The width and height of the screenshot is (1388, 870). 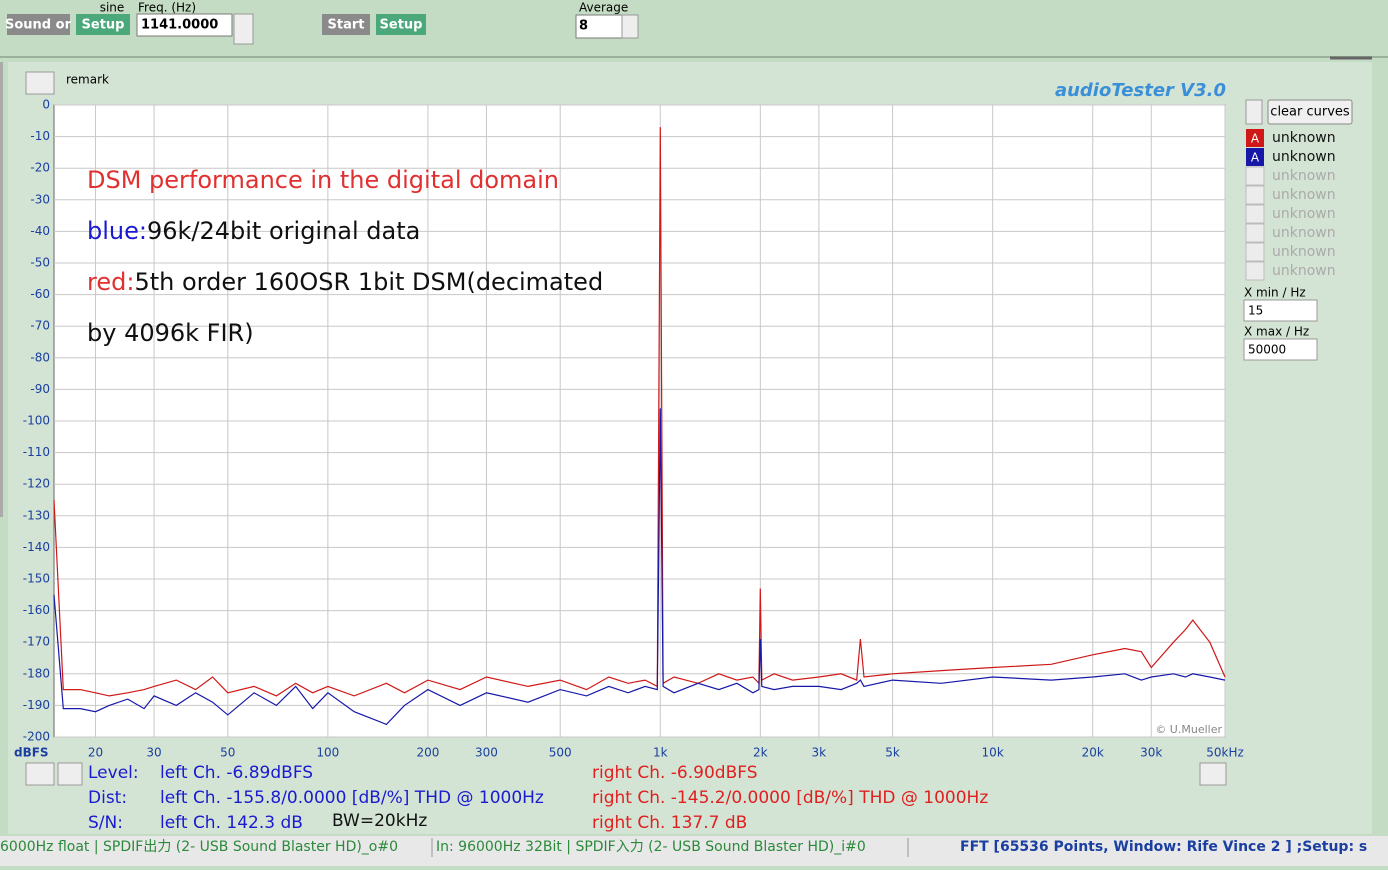 I want to click on level-left: left Ch. -6.89dBFS, so click(x=236, y=773).